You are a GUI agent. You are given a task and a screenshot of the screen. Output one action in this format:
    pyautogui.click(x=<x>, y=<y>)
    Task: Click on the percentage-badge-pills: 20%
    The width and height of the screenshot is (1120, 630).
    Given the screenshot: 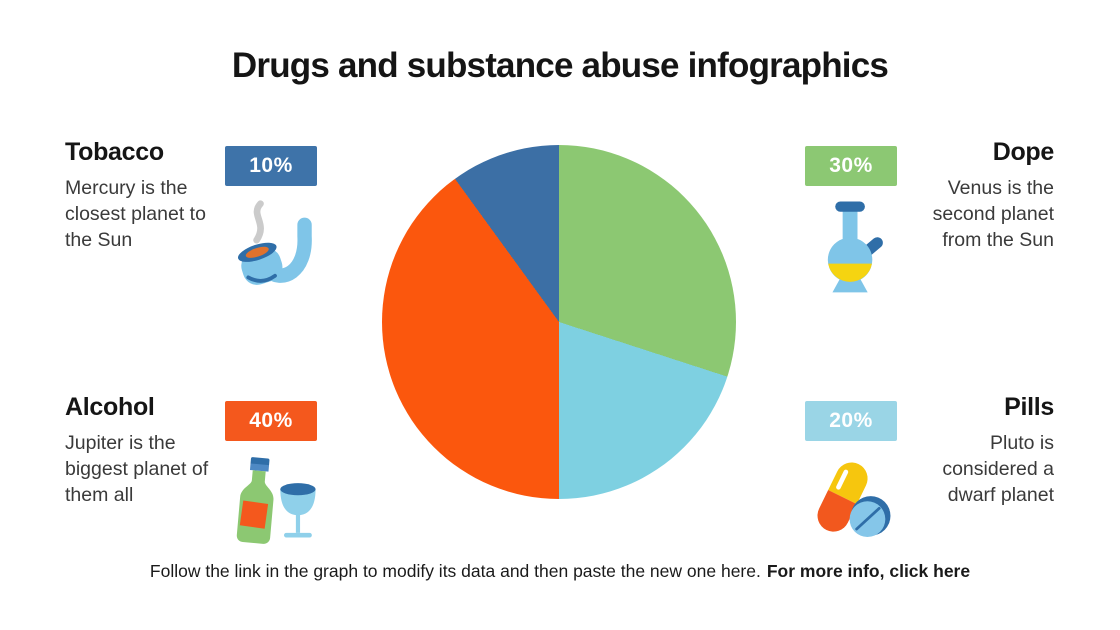 What is the action you would take?
    pyautogui.click(x=851, y=421)
    